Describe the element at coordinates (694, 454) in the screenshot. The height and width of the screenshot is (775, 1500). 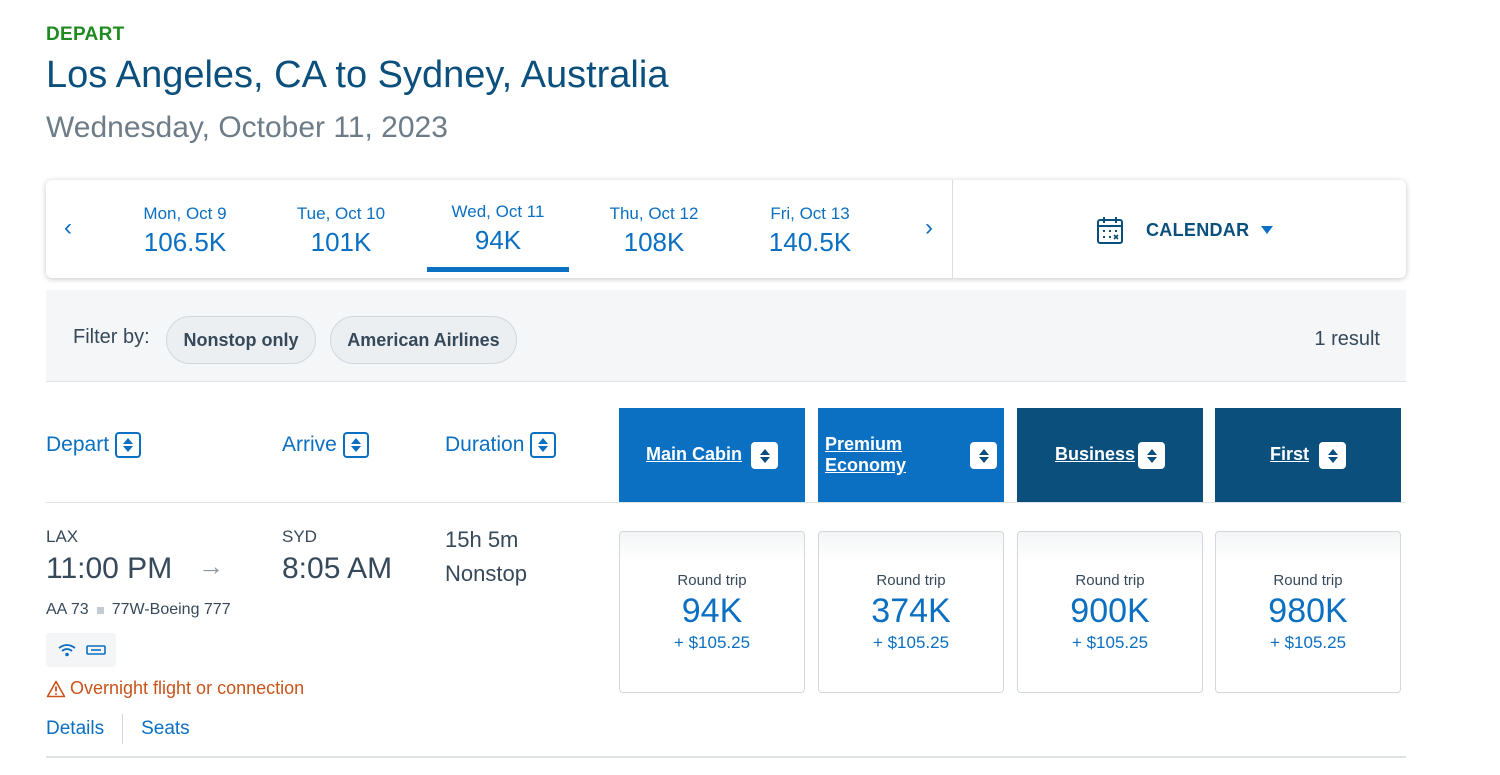
I see `cabin-name: Main Cabin` at that location.